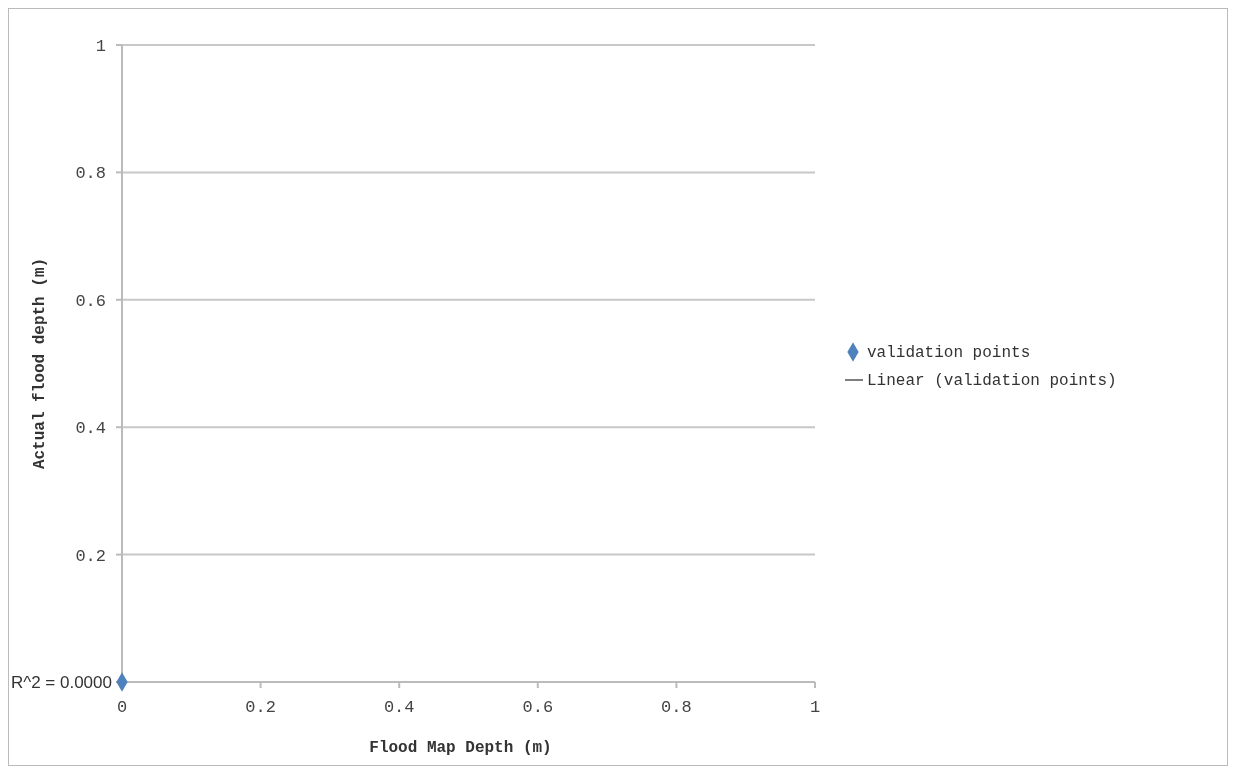  I want to click on x-tick-label: 1, so click(815, 707).